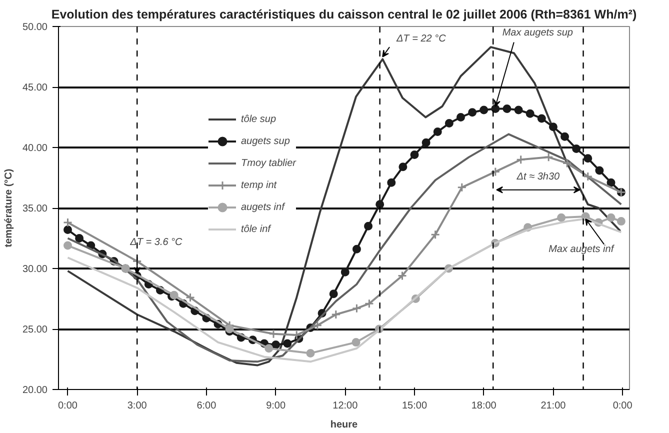 This screenshot has width=669, height=433. What do you see at coordinates (35, 330) in the screenshot?
I see `y-tick-label: 25.00` at bounding box center [35, 330].